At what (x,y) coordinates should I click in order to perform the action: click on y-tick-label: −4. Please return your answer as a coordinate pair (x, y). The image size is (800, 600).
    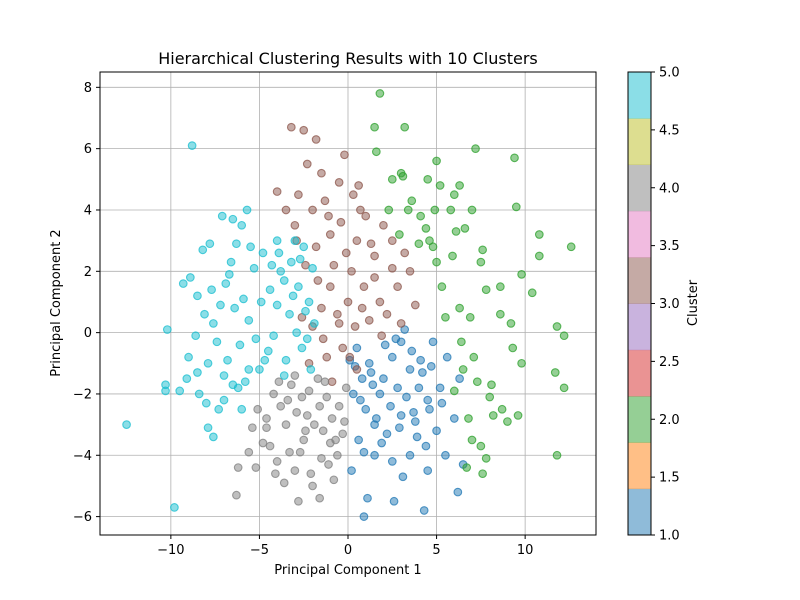
    Looking at the image, I should click on (82, 456).